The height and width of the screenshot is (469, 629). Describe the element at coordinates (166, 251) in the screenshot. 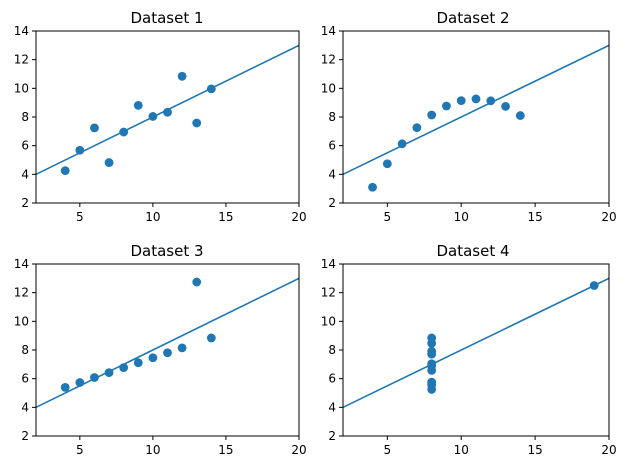

I see `chart-title: Dataset 3` at that location.